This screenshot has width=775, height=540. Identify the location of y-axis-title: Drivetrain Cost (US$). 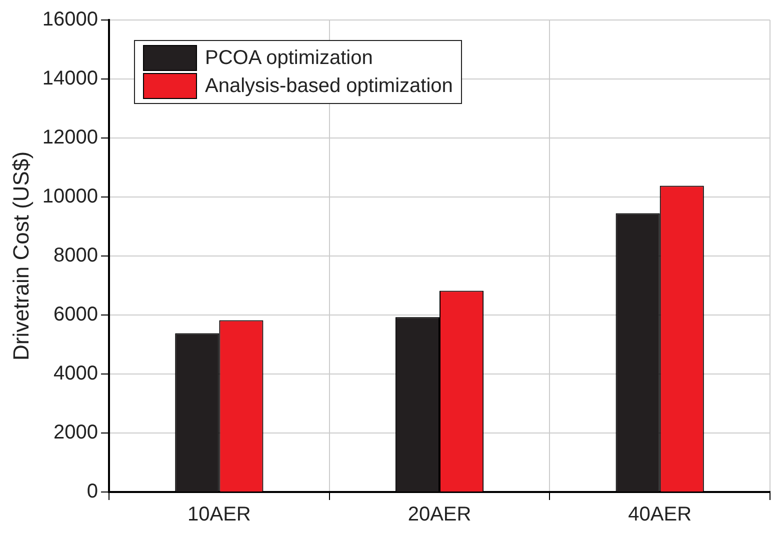
(21, 256).